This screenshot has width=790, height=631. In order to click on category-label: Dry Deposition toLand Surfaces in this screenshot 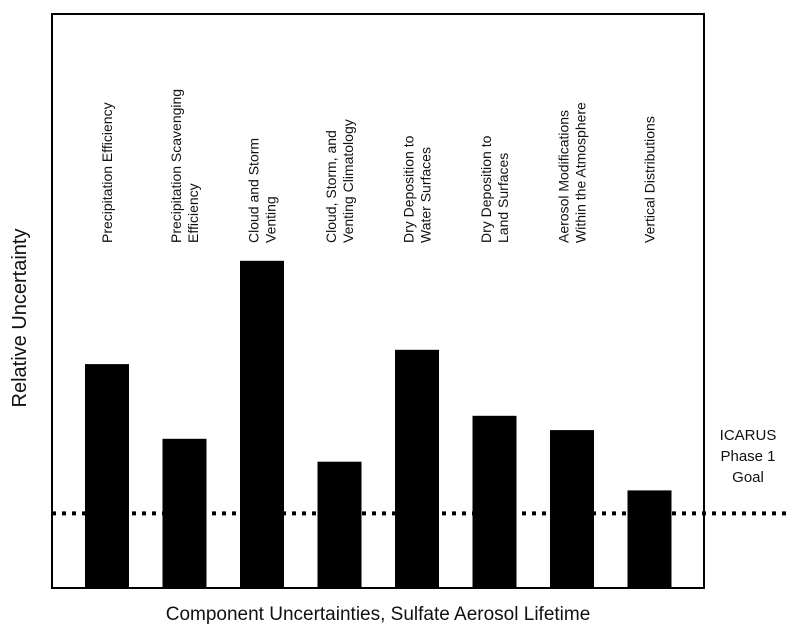, I will do `click(494, 189)`.